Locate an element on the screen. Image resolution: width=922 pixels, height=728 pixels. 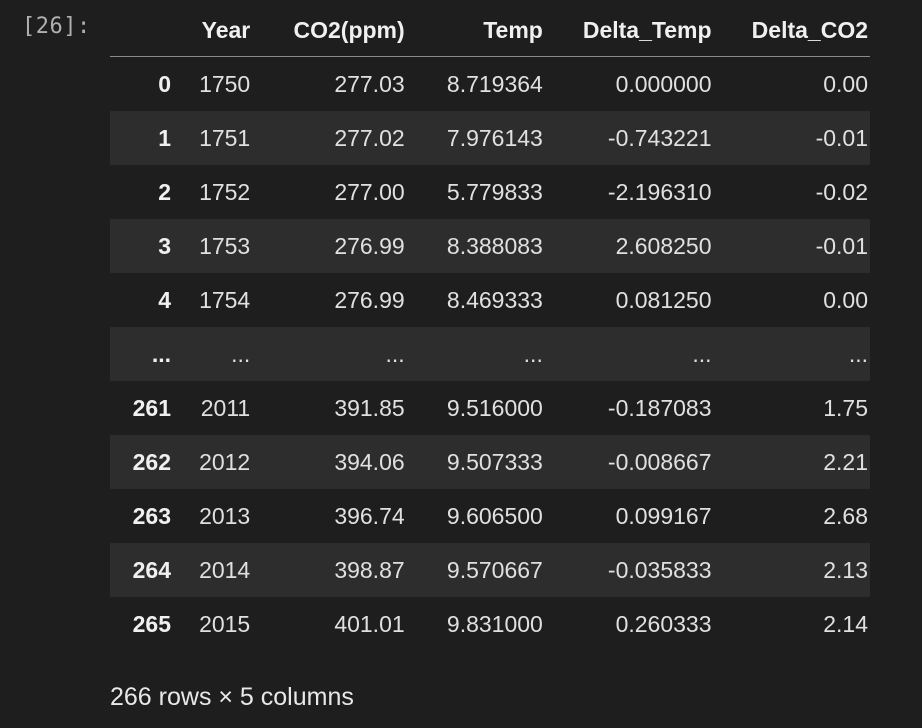
cell-temp: 9.516000 is located at coordinates (494, 407).